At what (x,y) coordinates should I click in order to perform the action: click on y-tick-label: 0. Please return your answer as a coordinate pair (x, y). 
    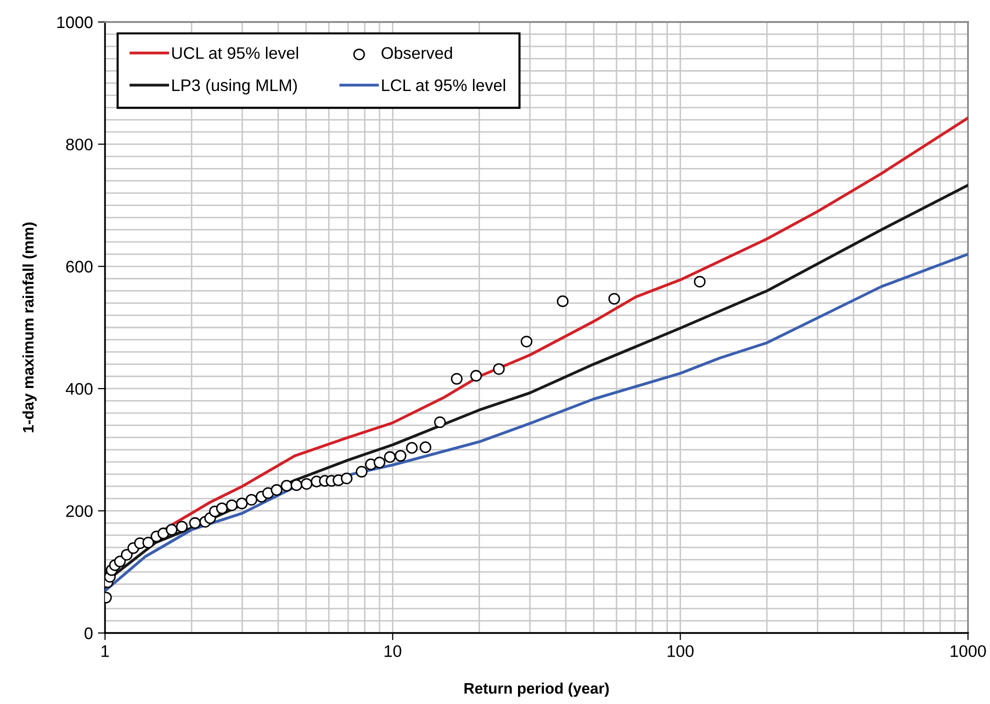
    Looking at the image, I should click on (88, 633).